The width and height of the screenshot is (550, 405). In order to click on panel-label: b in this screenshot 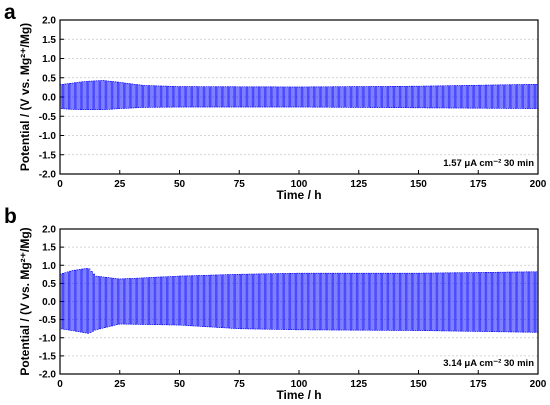, I will do `click(10, 216)`.